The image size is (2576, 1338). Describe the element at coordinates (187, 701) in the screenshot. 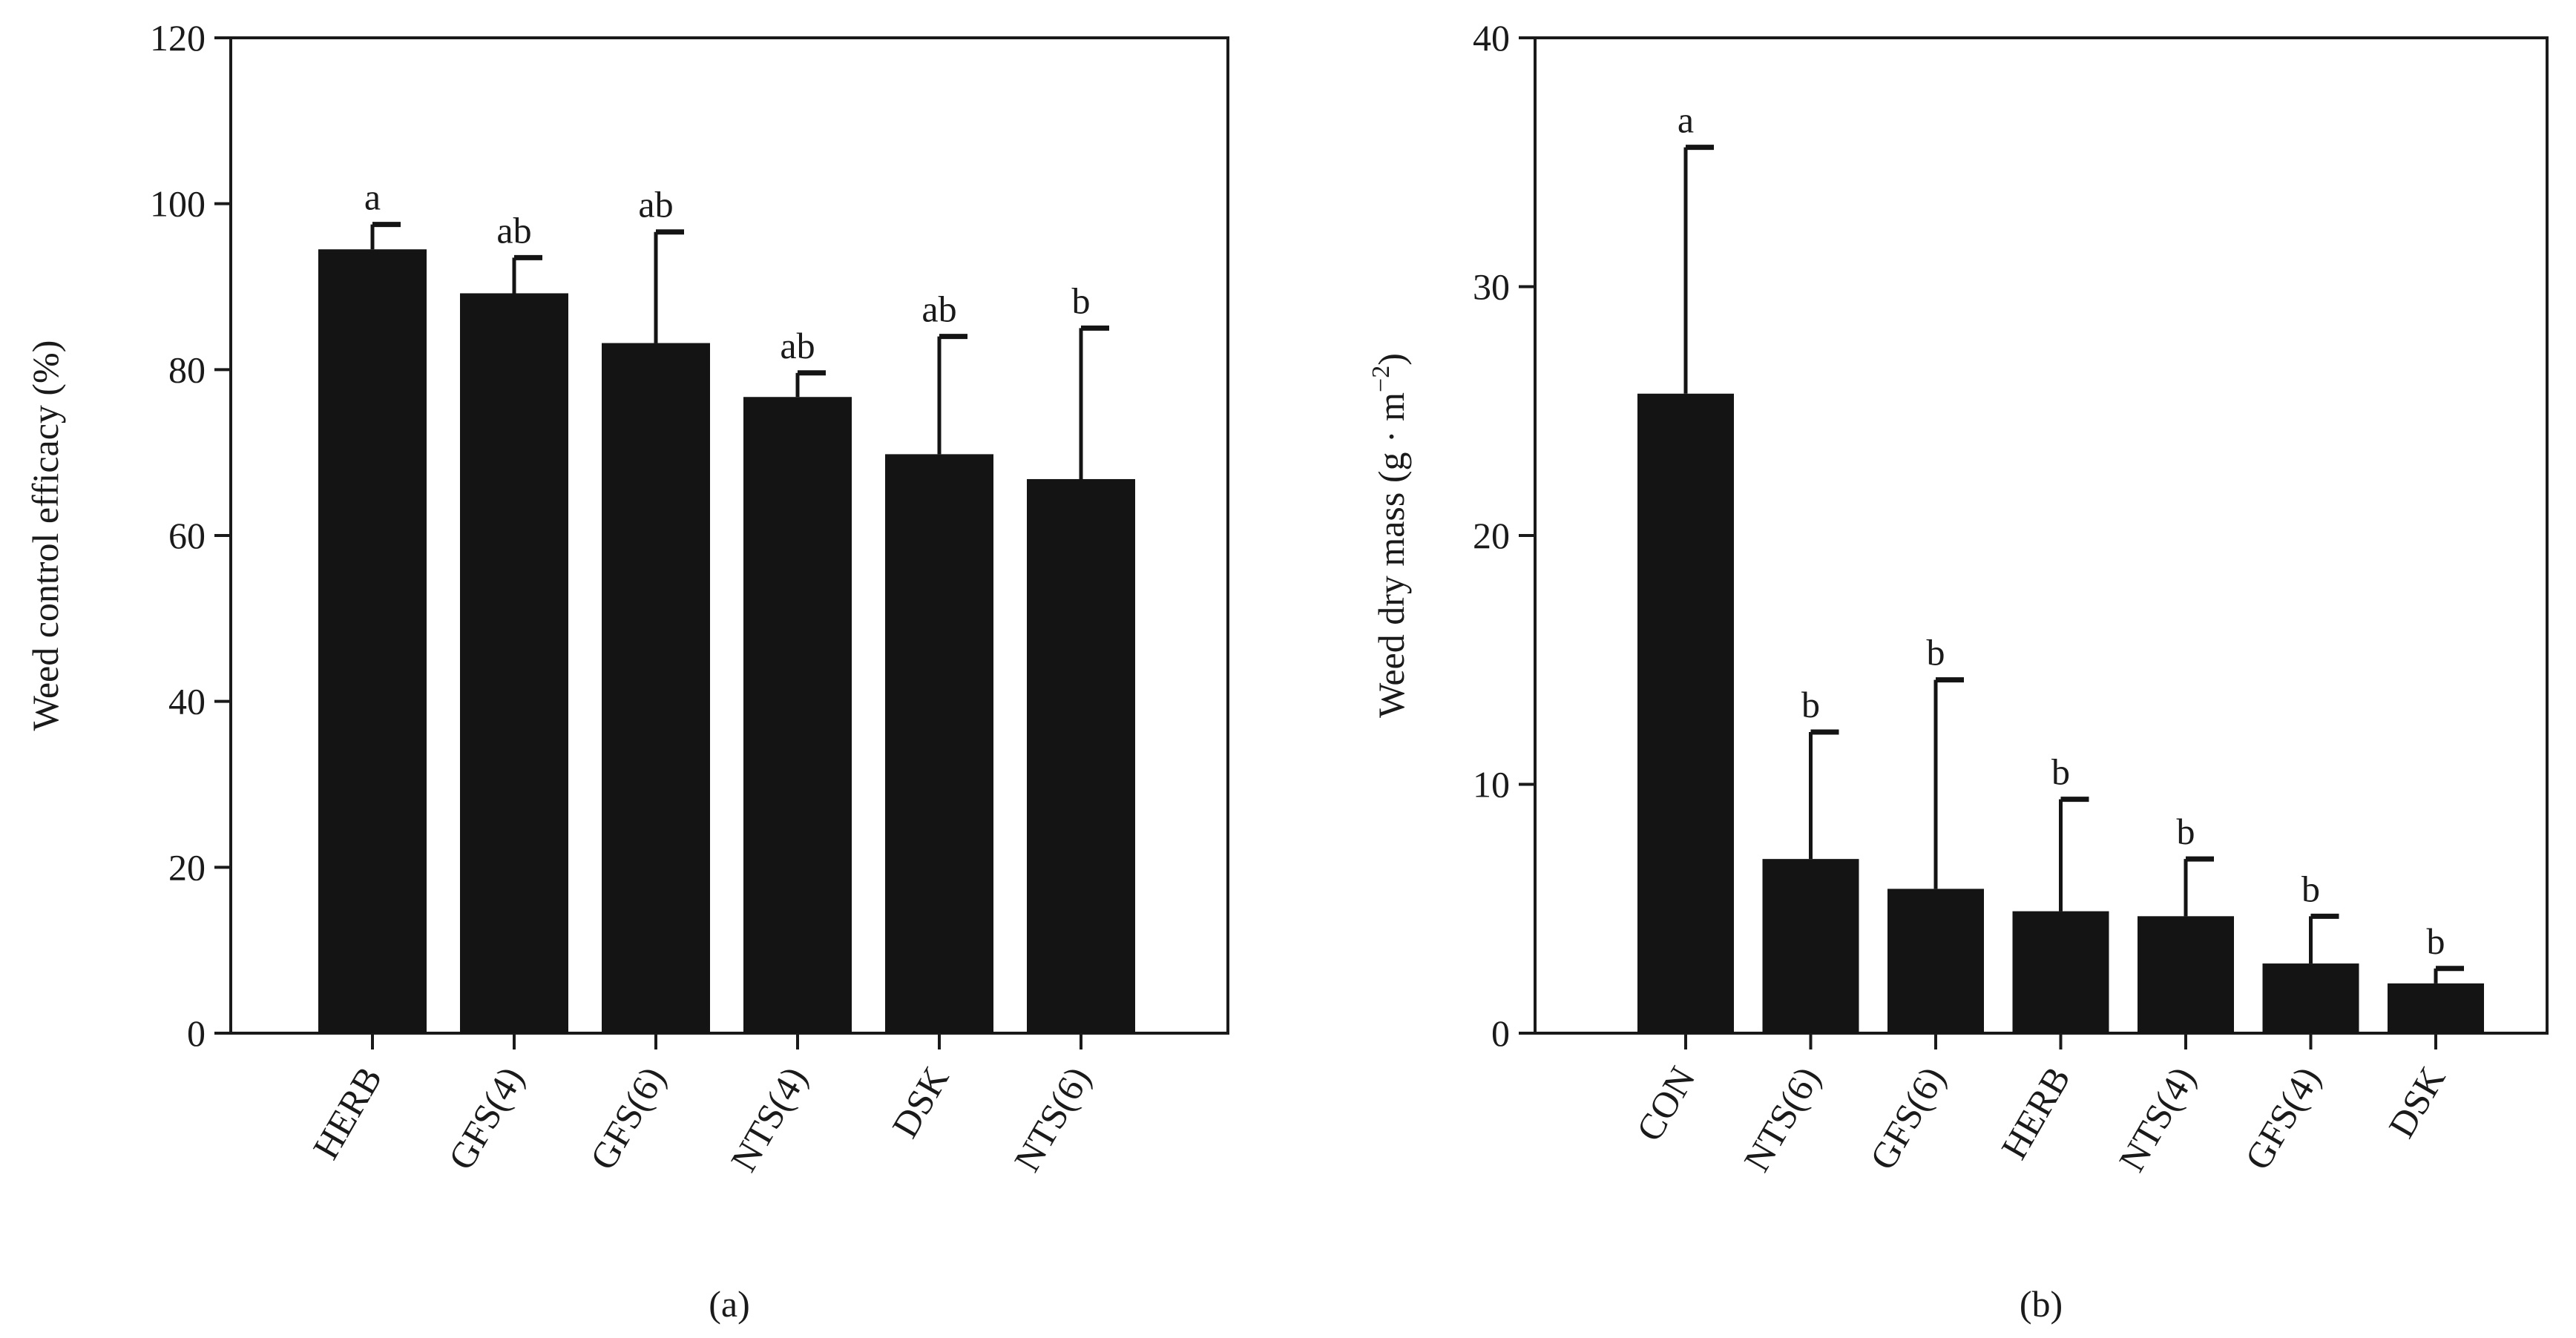

I see `a-y-tick-label-40: 40` at that location.